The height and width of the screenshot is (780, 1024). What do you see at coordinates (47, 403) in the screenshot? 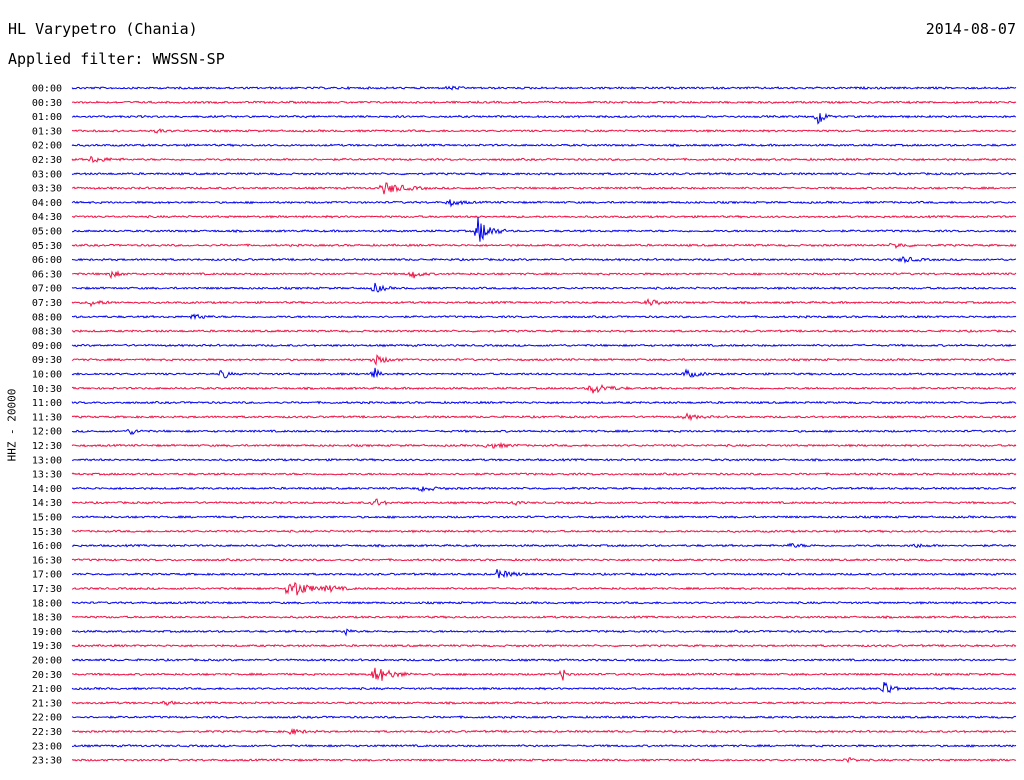
I see `time-label: 11:00` at bounding box center [47, 403].